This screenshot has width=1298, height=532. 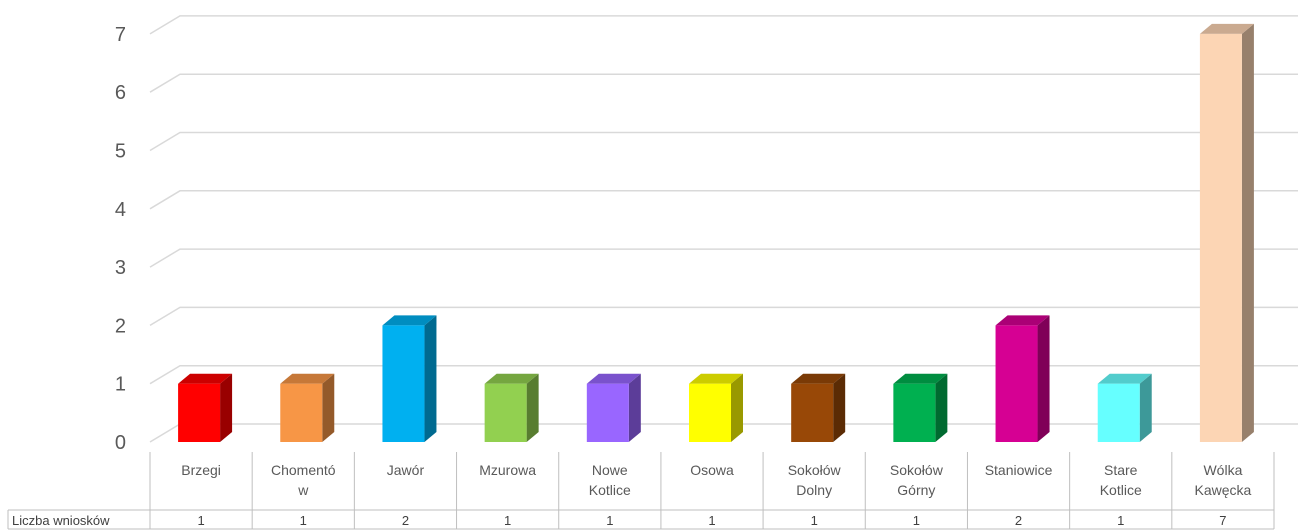 I want to click on category-label: Staniowice, so click(x=1019, y=470).